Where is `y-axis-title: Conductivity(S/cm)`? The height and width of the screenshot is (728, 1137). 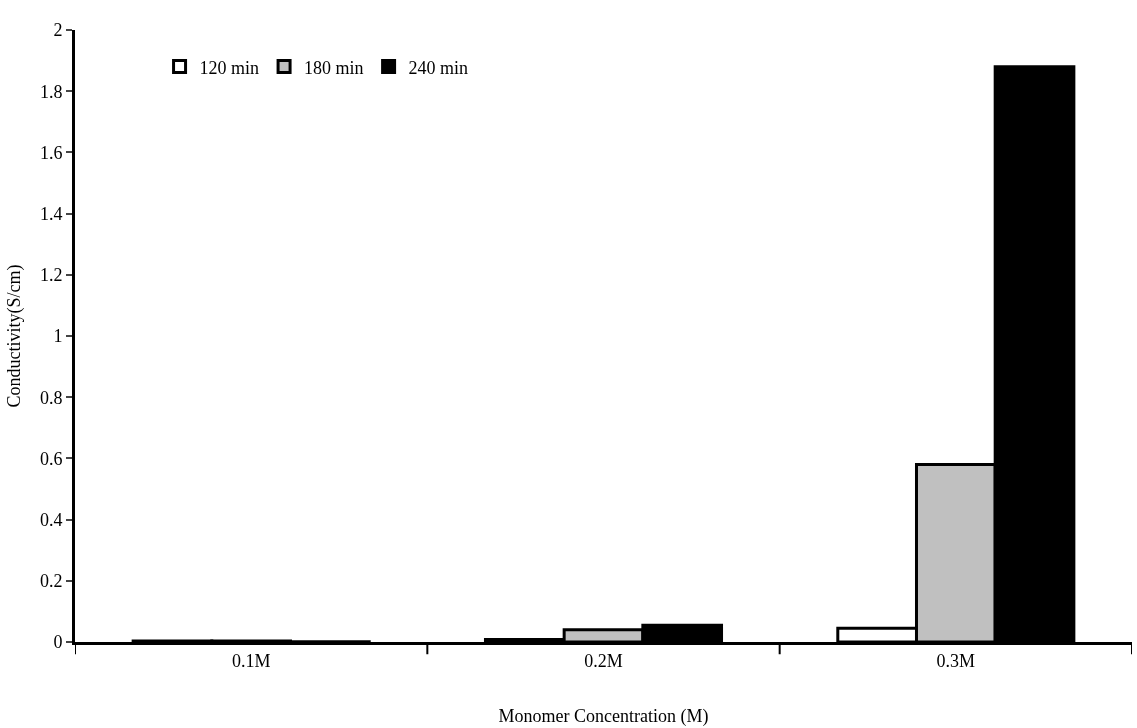
y-axis-title: Conductivity(S/cm) is located at coordinates (15, 336).